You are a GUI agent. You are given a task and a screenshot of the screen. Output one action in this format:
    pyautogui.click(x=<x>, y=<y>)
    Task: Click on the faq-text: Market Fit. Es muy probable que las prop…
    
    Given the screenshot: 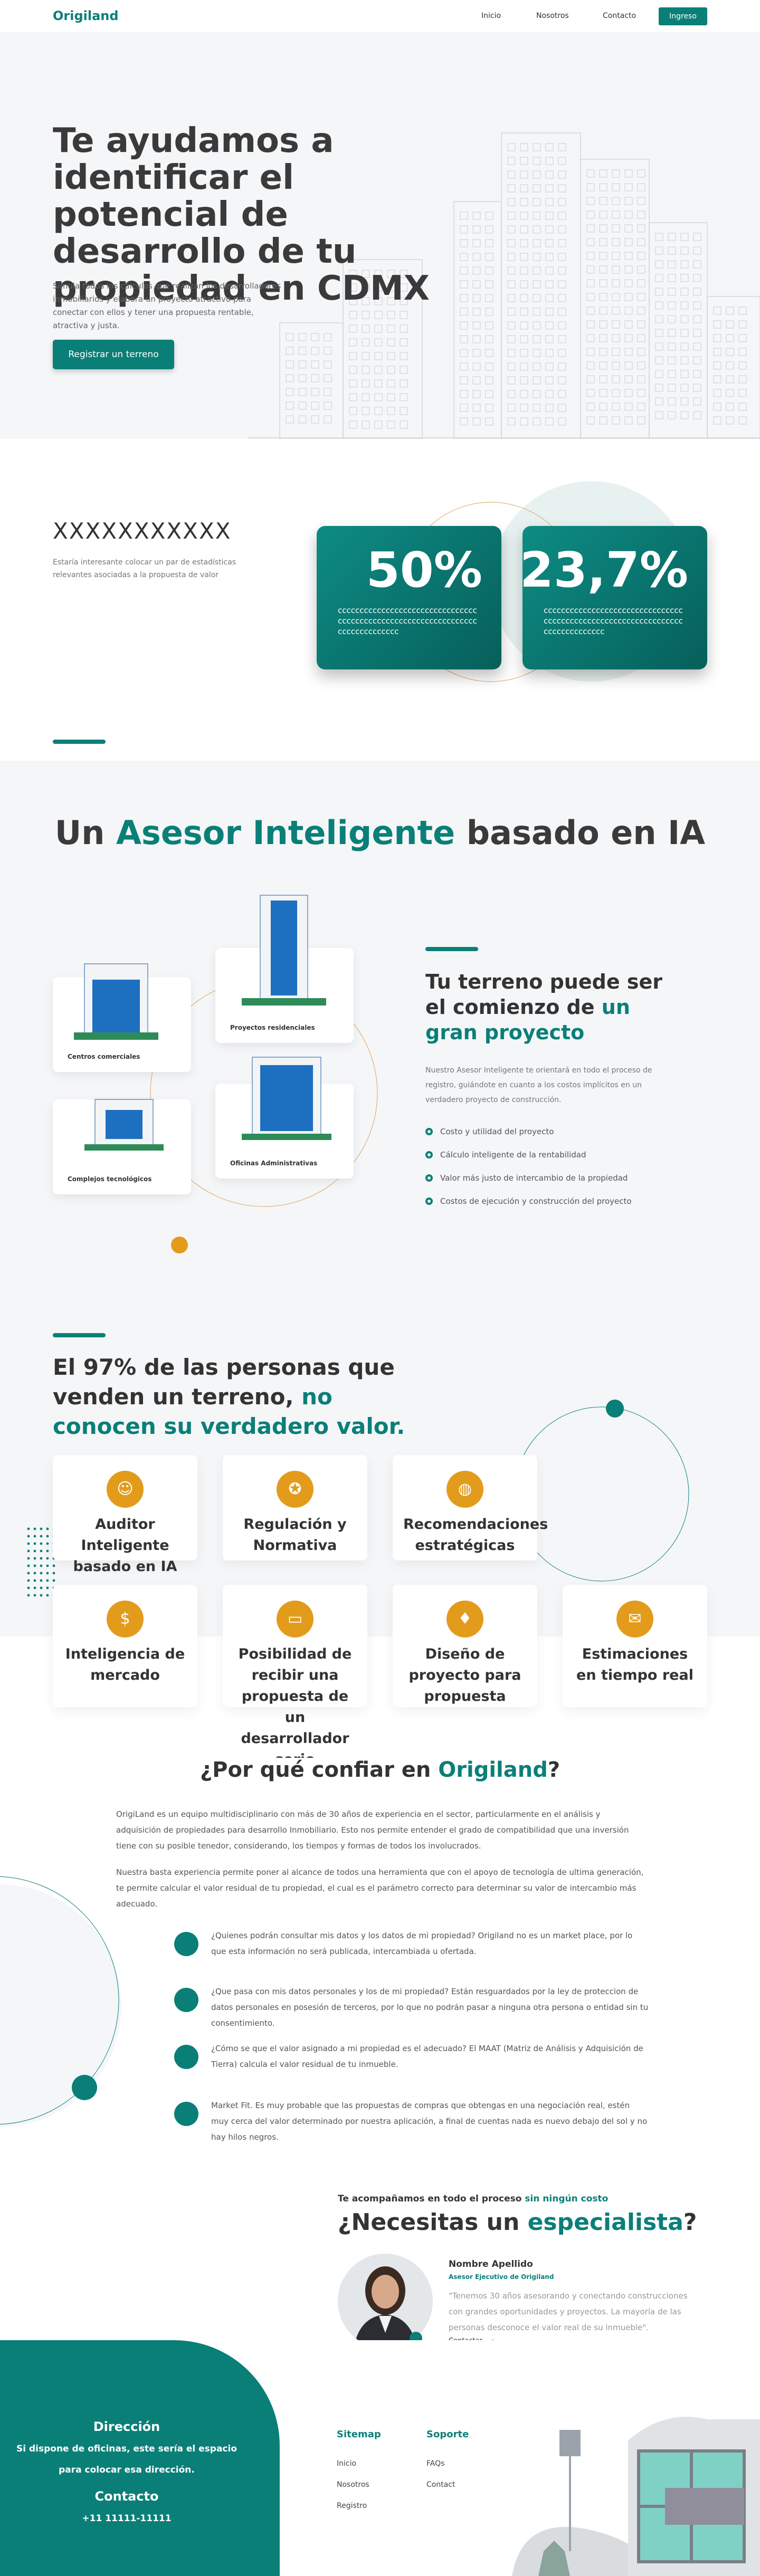 What is the action you would take?
    pyautogui.click(x=429, y=2121)
    